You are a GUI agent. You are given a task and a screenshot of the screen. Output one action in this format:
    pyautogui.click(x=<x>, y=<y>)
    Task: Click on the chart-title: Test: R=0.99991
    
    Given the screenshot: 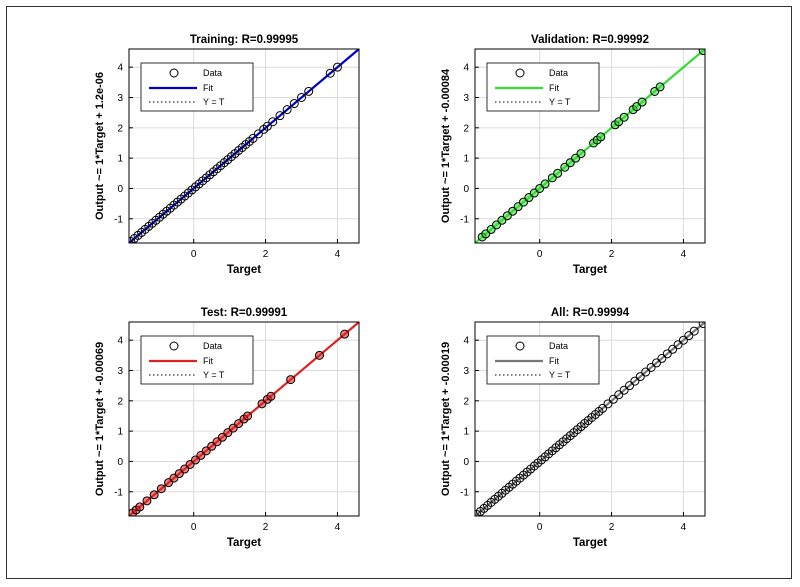 What is the action you would take?
    pyautogui.click(x=244, y=313)
    